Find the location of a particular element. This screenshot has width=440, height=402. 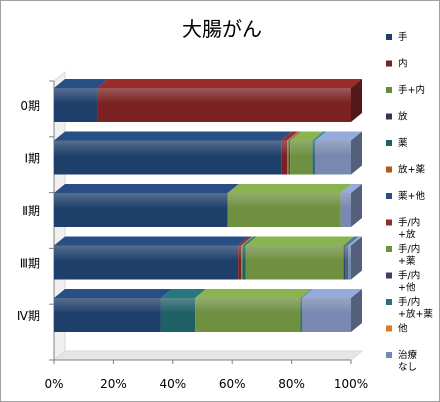

legend-item: 手+内 is located at coordinates (405, 90).